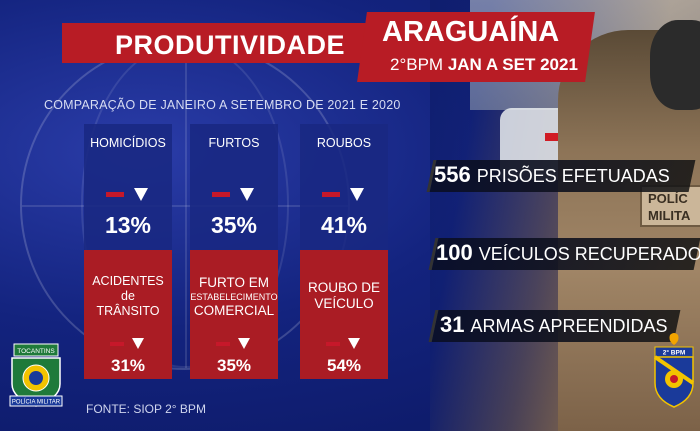  I want to click on card-top-value: 13%, so click(128, 225).